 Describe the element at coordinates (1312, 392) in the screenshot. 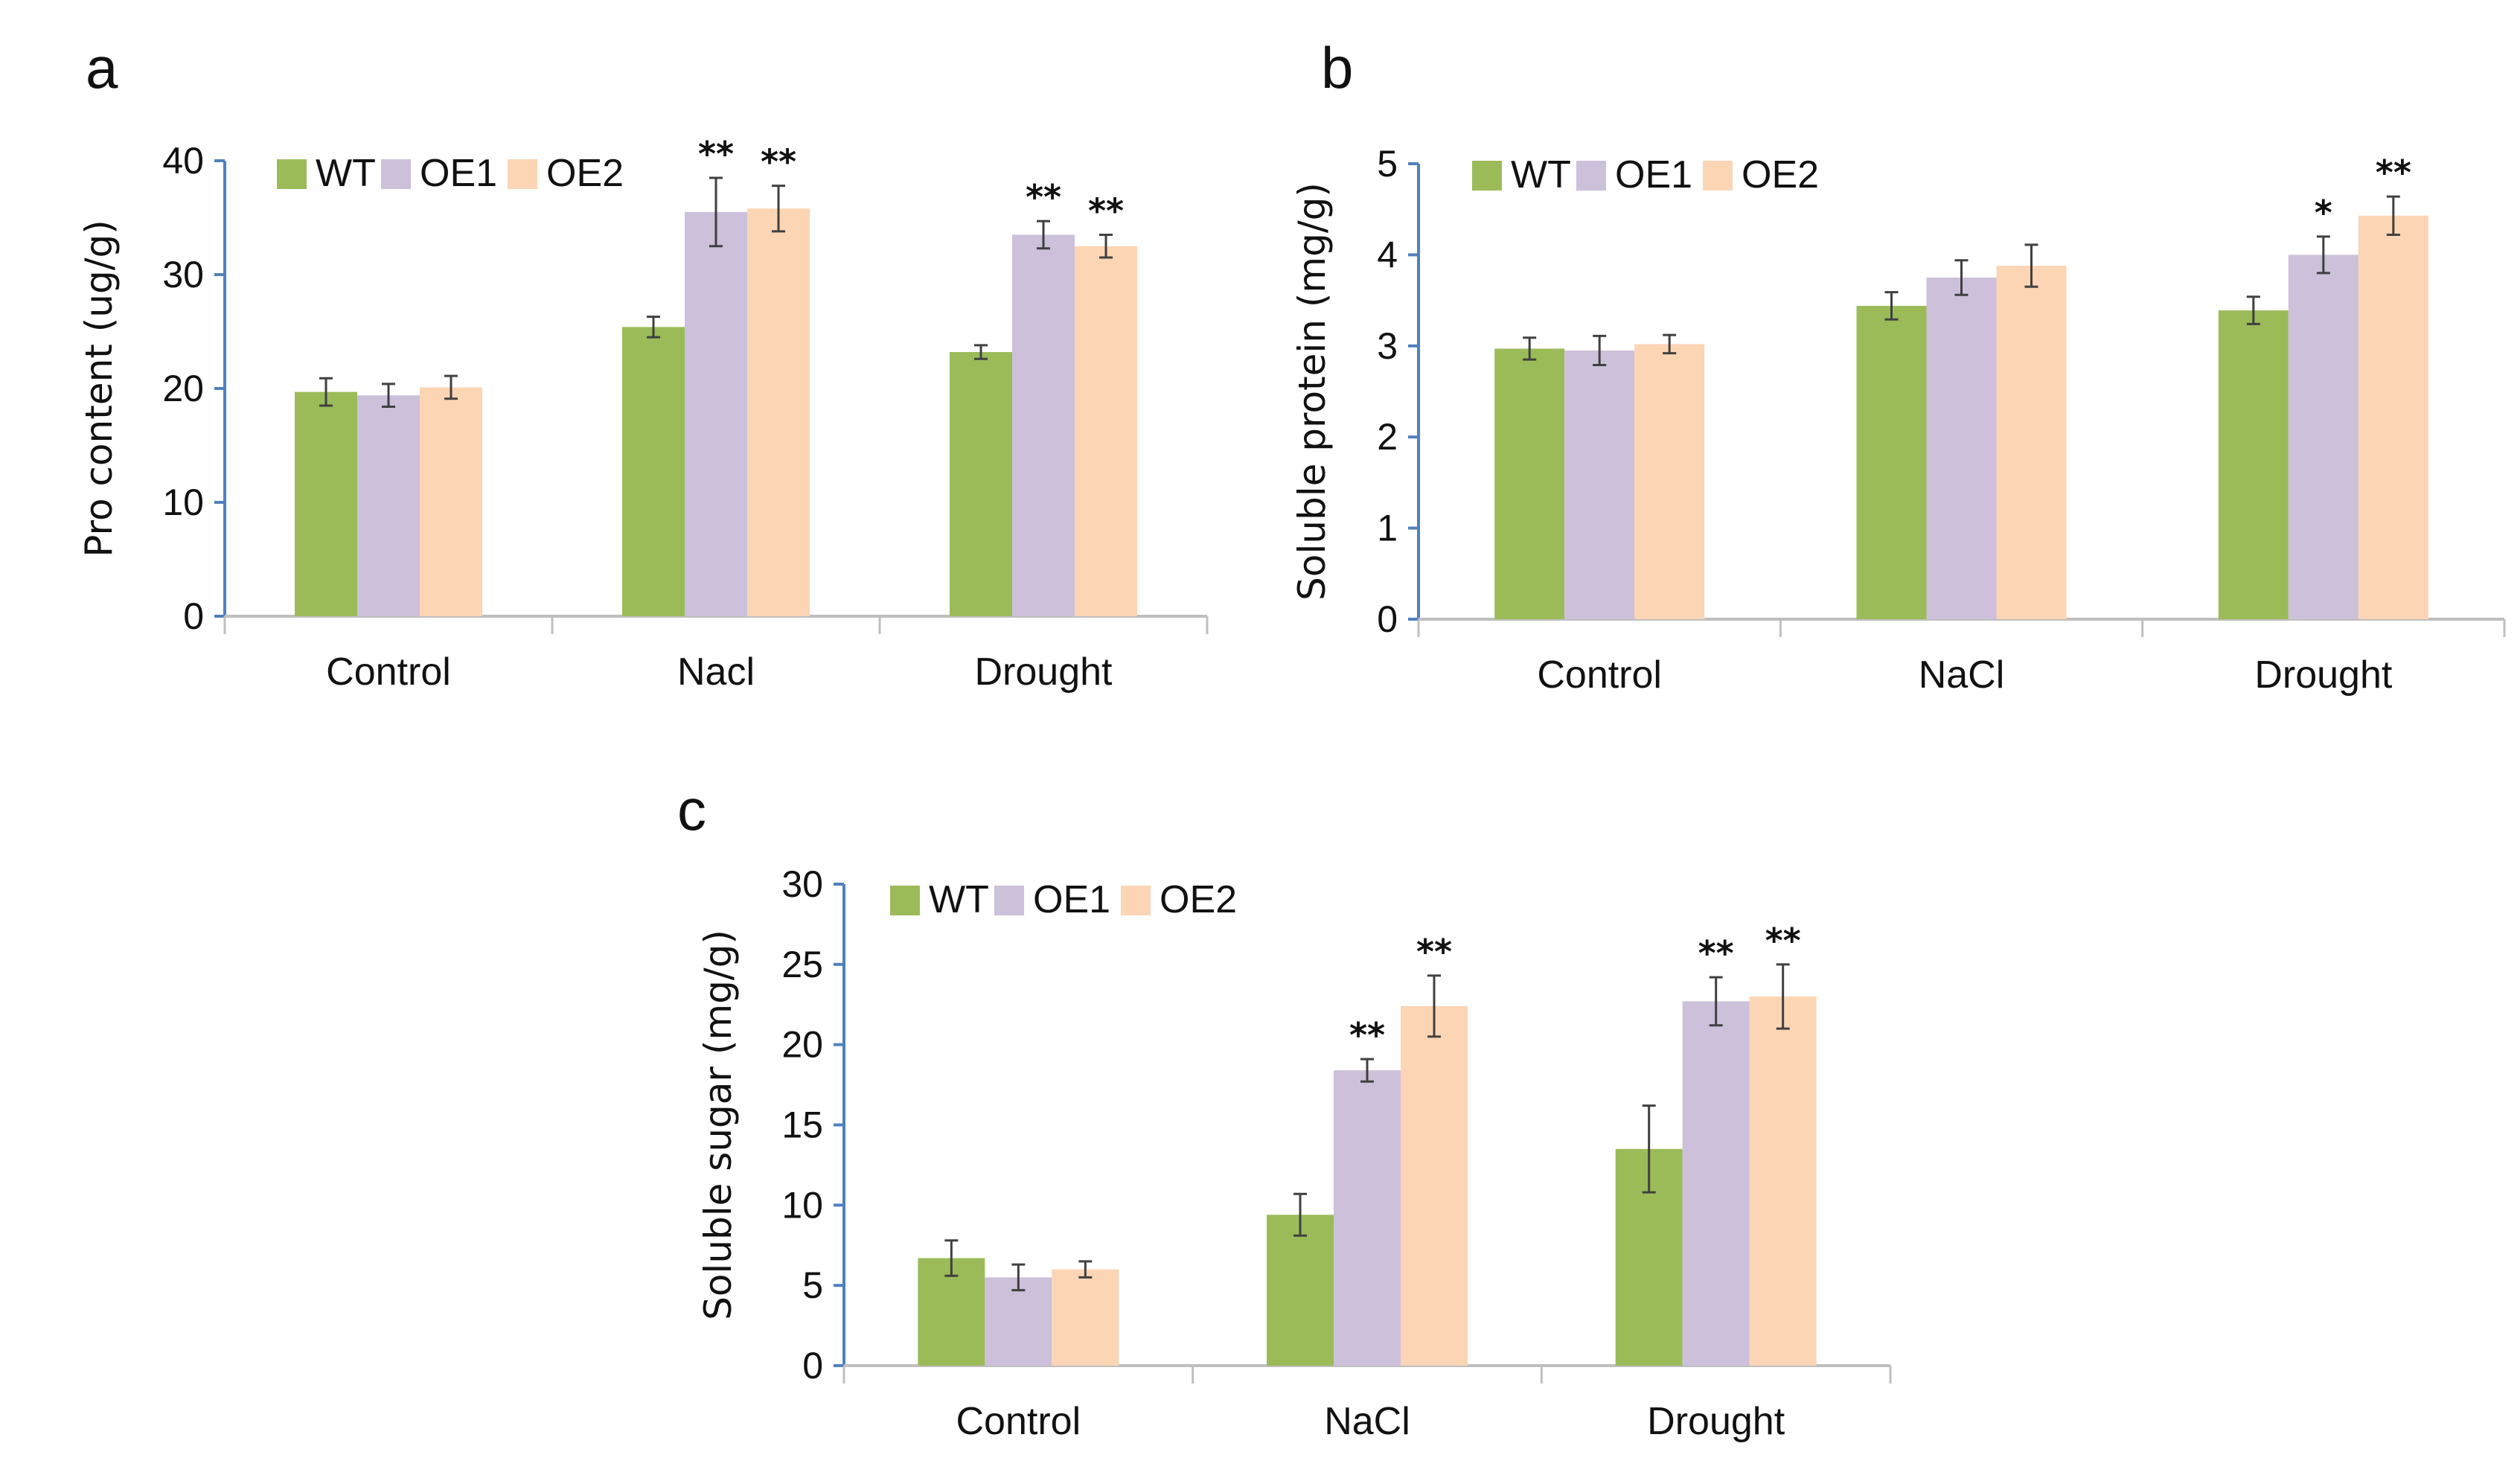

I see `y-axis-label: Soluble protein (mg/g)` at that location.